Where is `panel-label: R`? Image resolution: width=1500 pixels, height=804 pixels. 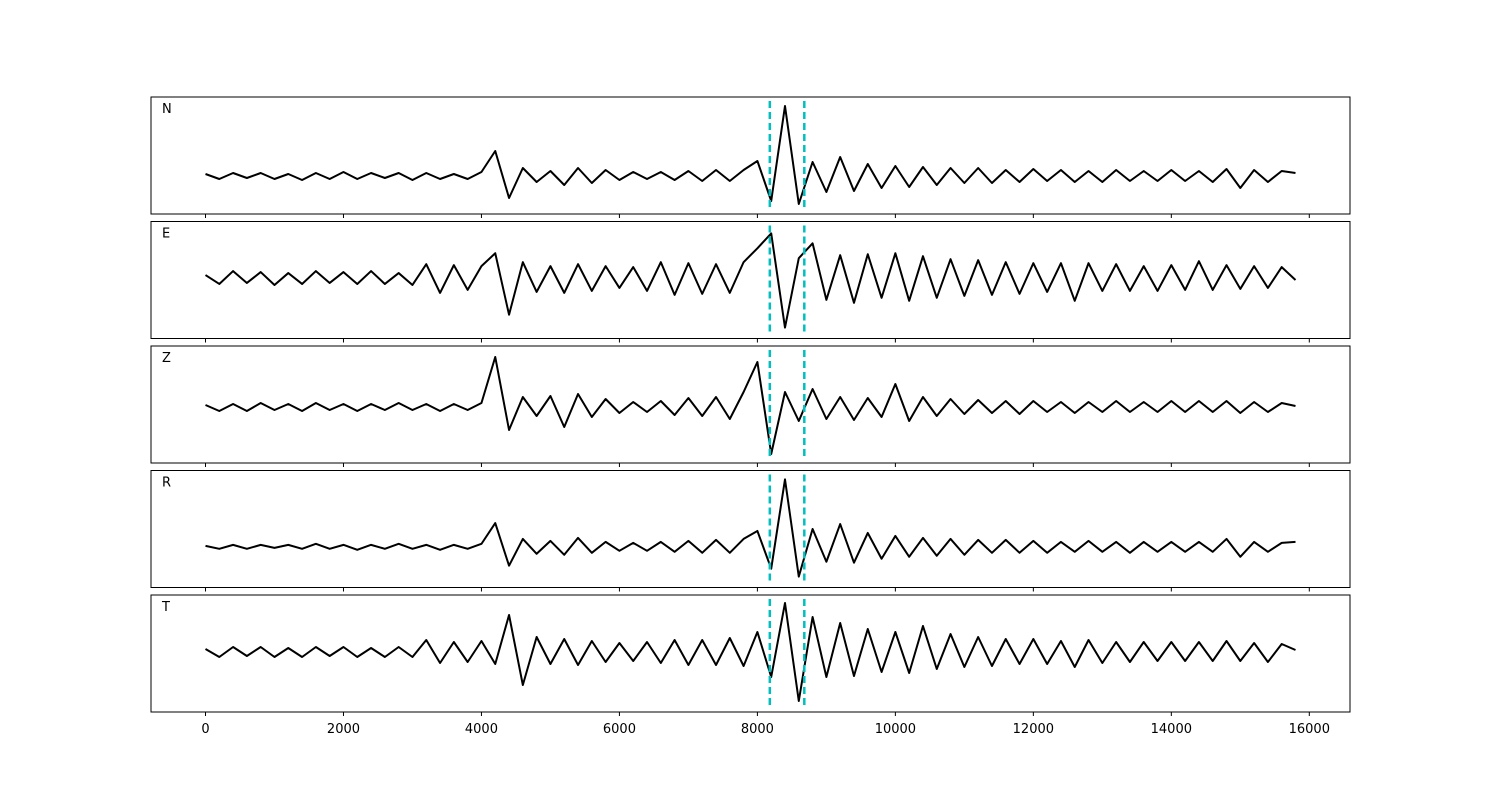
panel-label: R is located at coordinates (166, 483).